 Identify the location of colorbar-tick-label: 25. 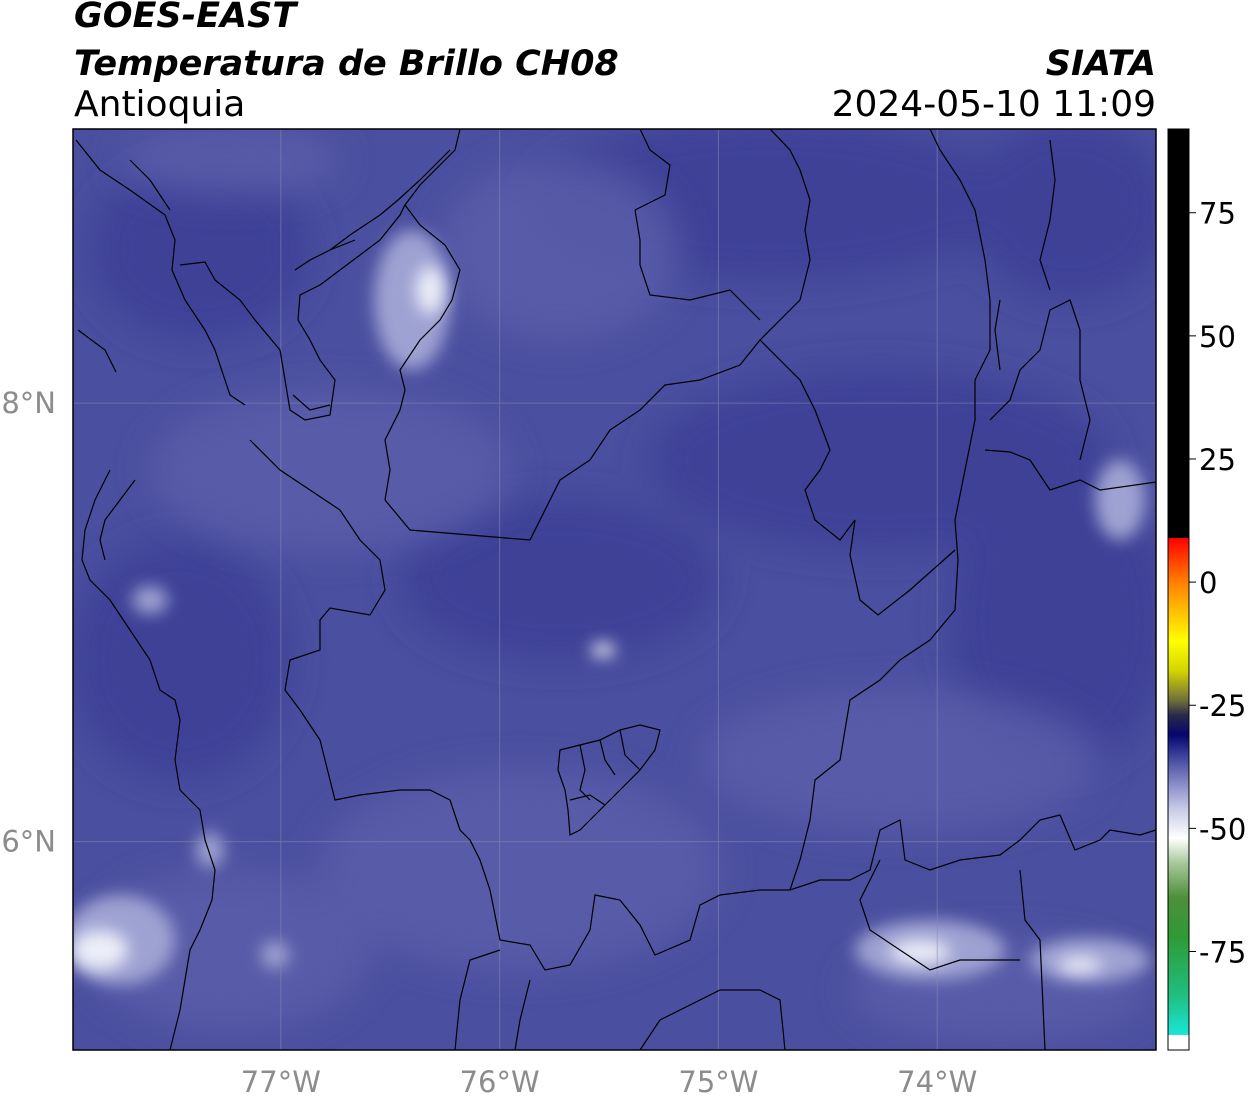
(1217, 460).